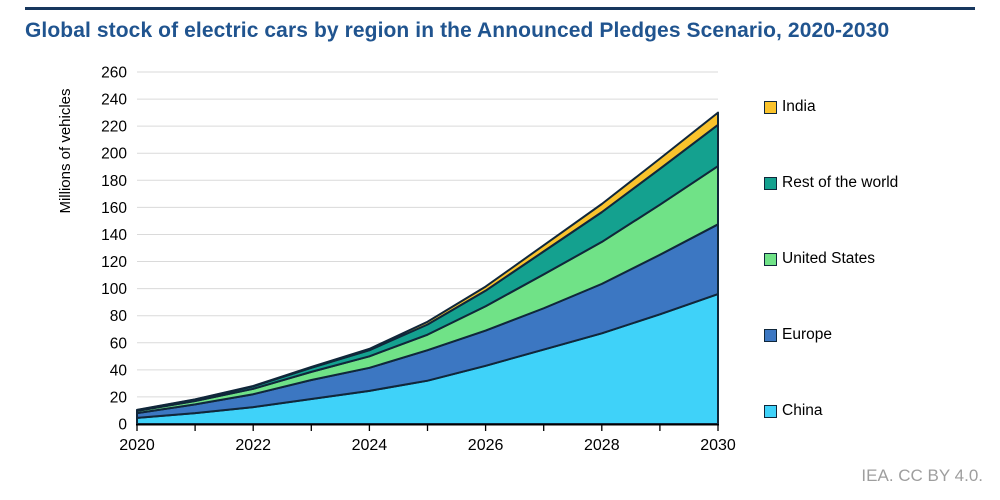  What do you see at coordinates (802, 410) in the screenshot?
I see `legend-label: China` at bounding box center [802, 410].